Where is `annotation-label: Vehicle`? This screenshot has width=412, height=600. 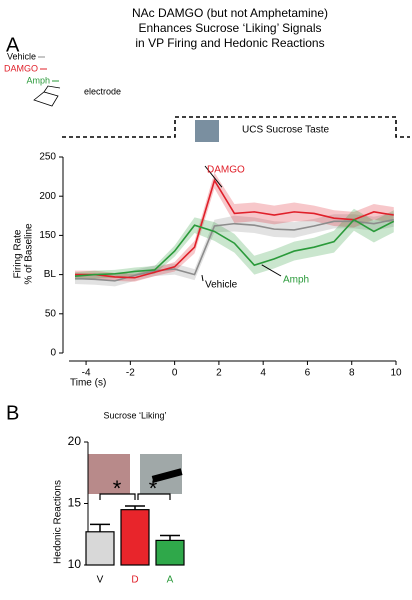
annotation-label: Vehicle is located at coordinates (221, 285).